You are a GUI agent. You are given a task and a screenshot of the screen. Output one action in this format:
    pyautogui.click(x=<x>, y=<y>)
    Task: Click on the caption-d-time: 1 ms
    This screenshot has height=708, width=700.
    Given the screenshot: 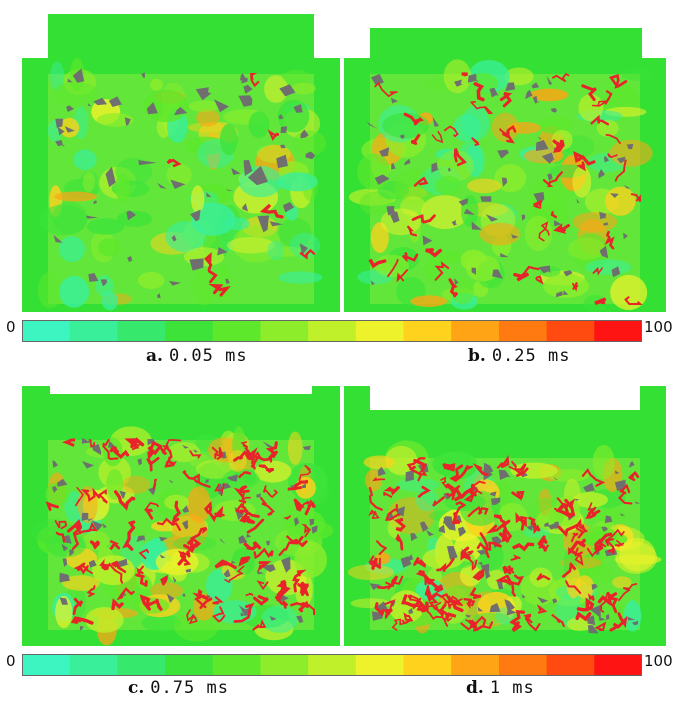 What is the action you would take?
    pyautogui.click(x=512, y=688)
    